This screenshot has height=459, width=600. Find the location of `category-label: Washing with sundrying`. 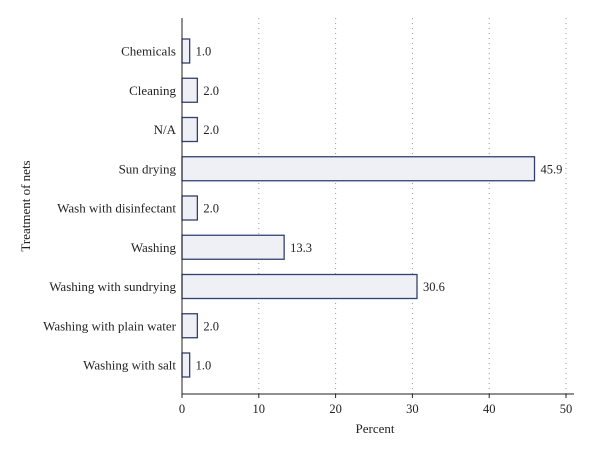

category-label: Washing with sundrying is located at coordinates (112, 286).